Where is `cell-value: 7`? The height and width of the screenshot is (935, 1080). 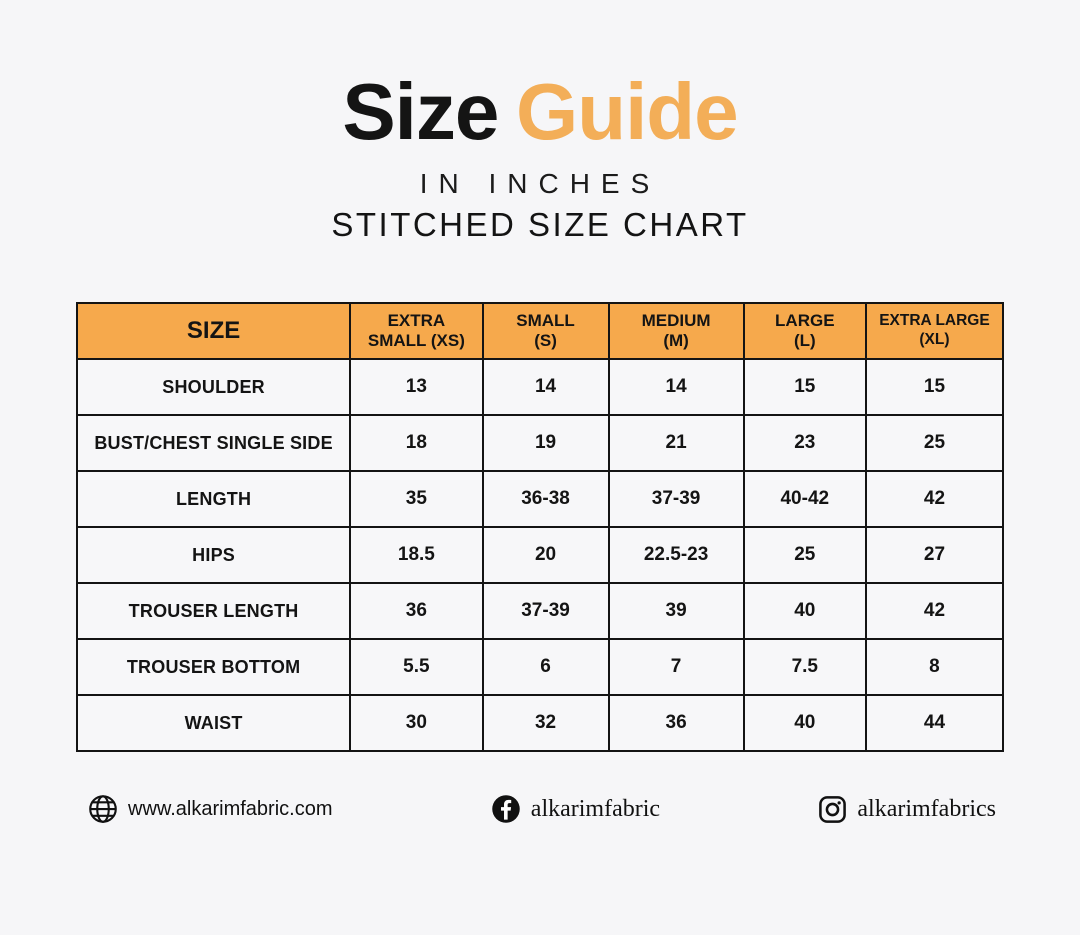
cell-value: 7 is located at coordinates (676, 667).